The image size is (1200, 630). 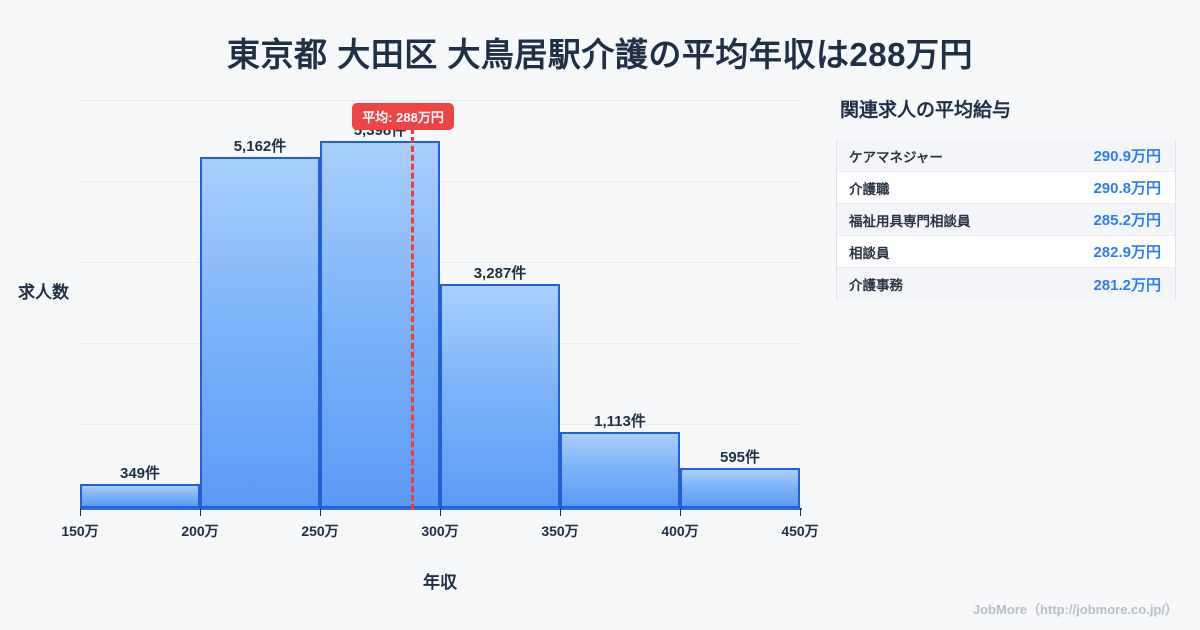 I want to click on table-row: 福祉用具専門相談員 285.2万円, so click(x=1006, y=220).